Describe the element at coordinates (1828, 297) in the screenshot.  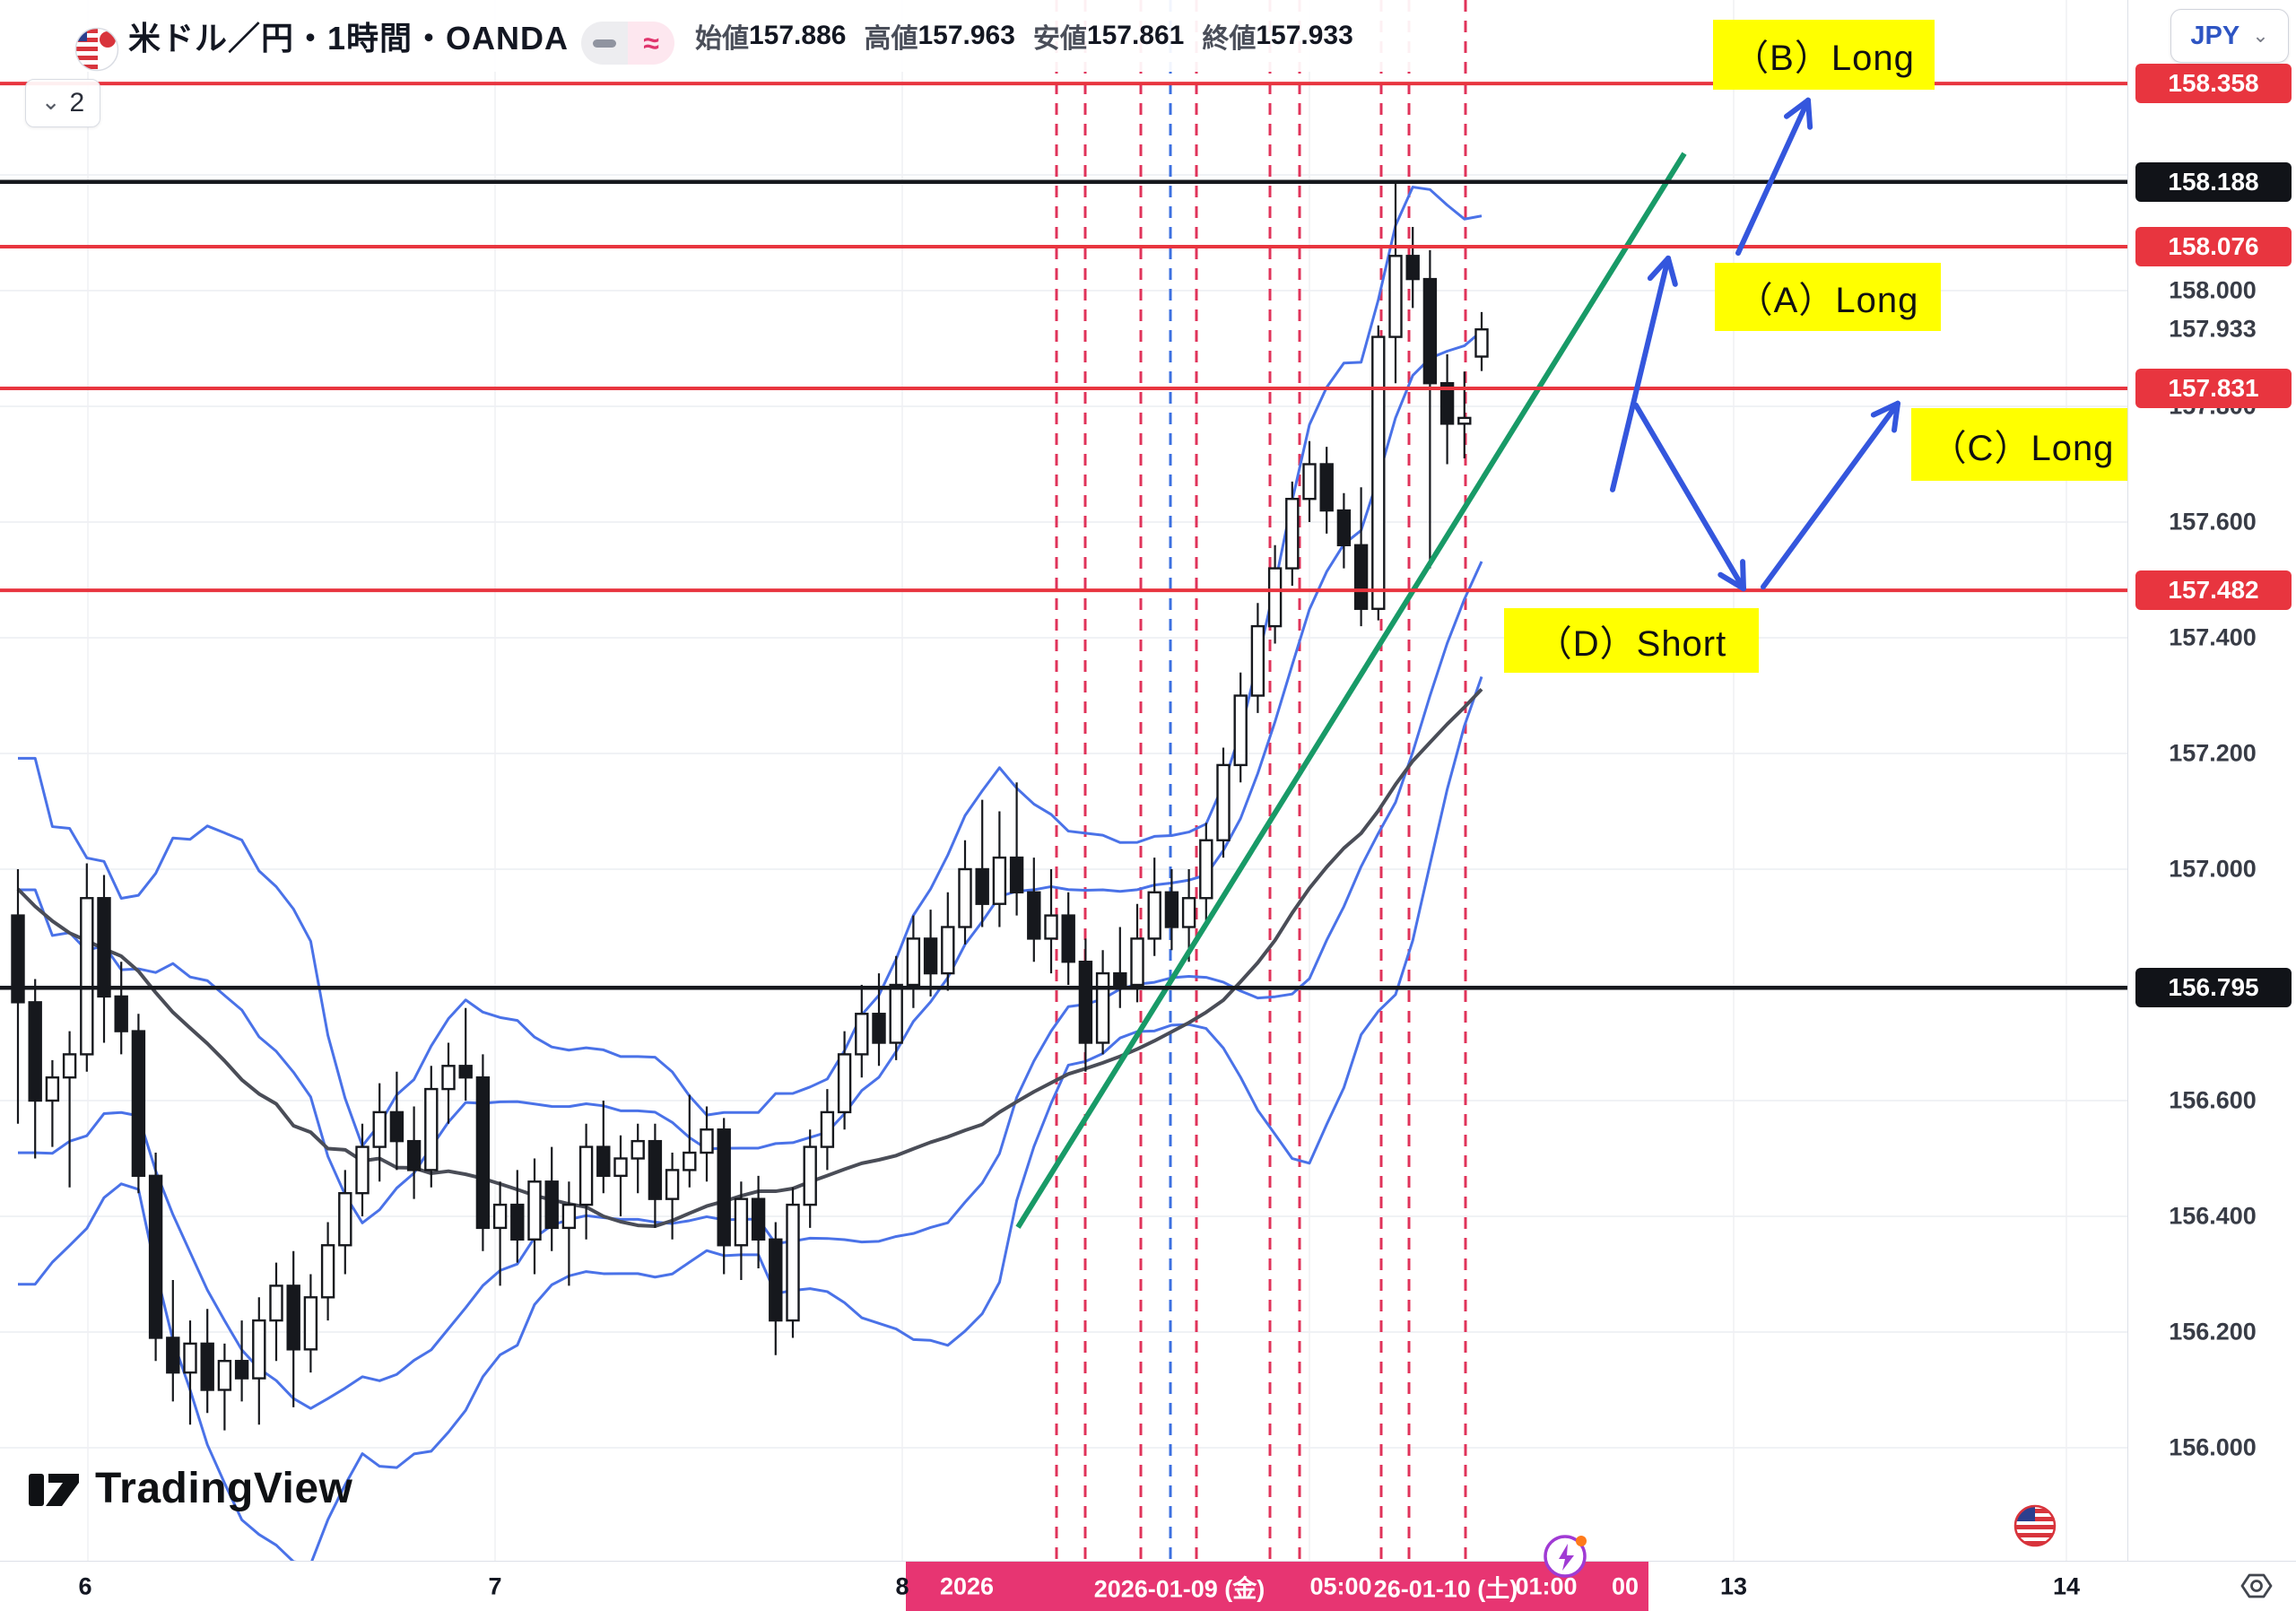
I see `note-a-long: （A）Long` at that location.